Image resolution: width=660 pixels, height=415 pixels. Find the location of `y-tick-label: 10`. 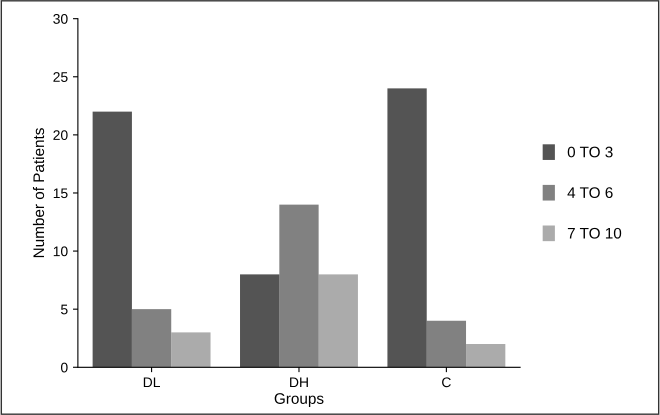

y-tick-label: 10 is located at coordinates (61, 251).